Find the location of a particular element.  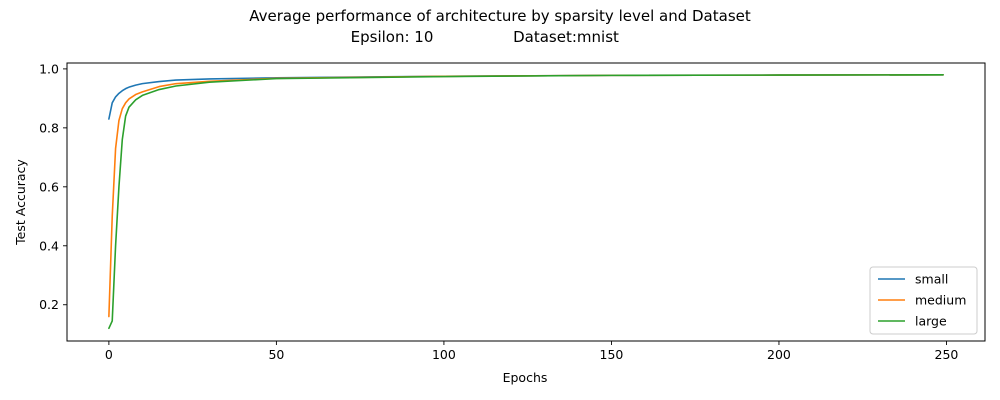

x-tick-label: 100 is located at coordinates (444, 354).